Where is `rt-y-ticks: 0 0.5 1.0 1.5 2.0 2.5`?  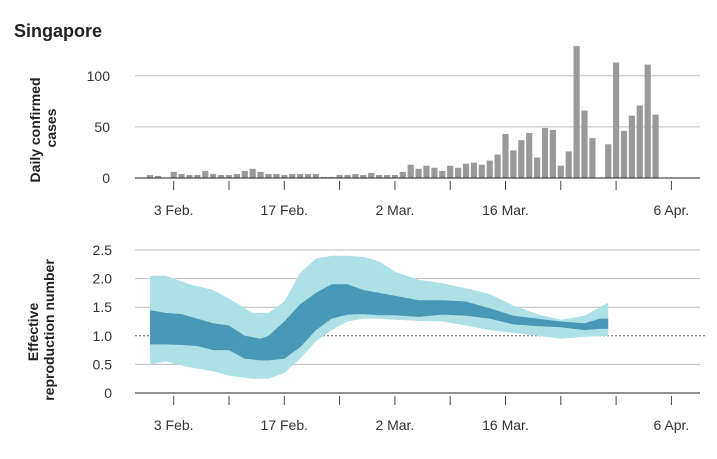 rt-y-ticks: 0 0.5 1.0 1.5 2.0 2.5 is located at coordinates (103, 321).